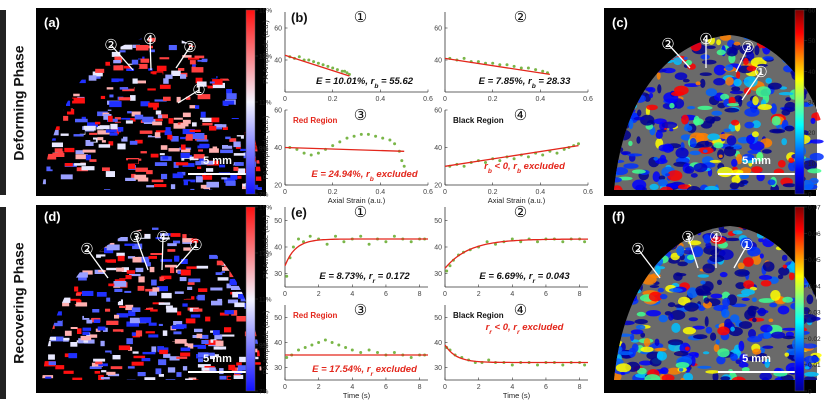  What do you see at coordinates (264, 149) in the screenshot?
I see `colorbar-tick-label-a-3: 9%` at bounding box center [264, 149].